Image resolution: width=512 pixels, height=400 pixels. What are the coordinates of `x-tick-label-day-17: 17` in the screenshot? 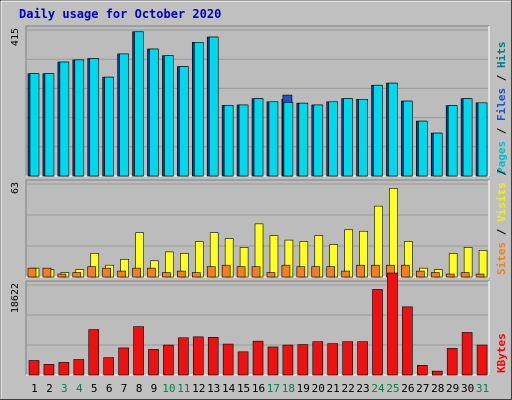 It's located at (273, 388).